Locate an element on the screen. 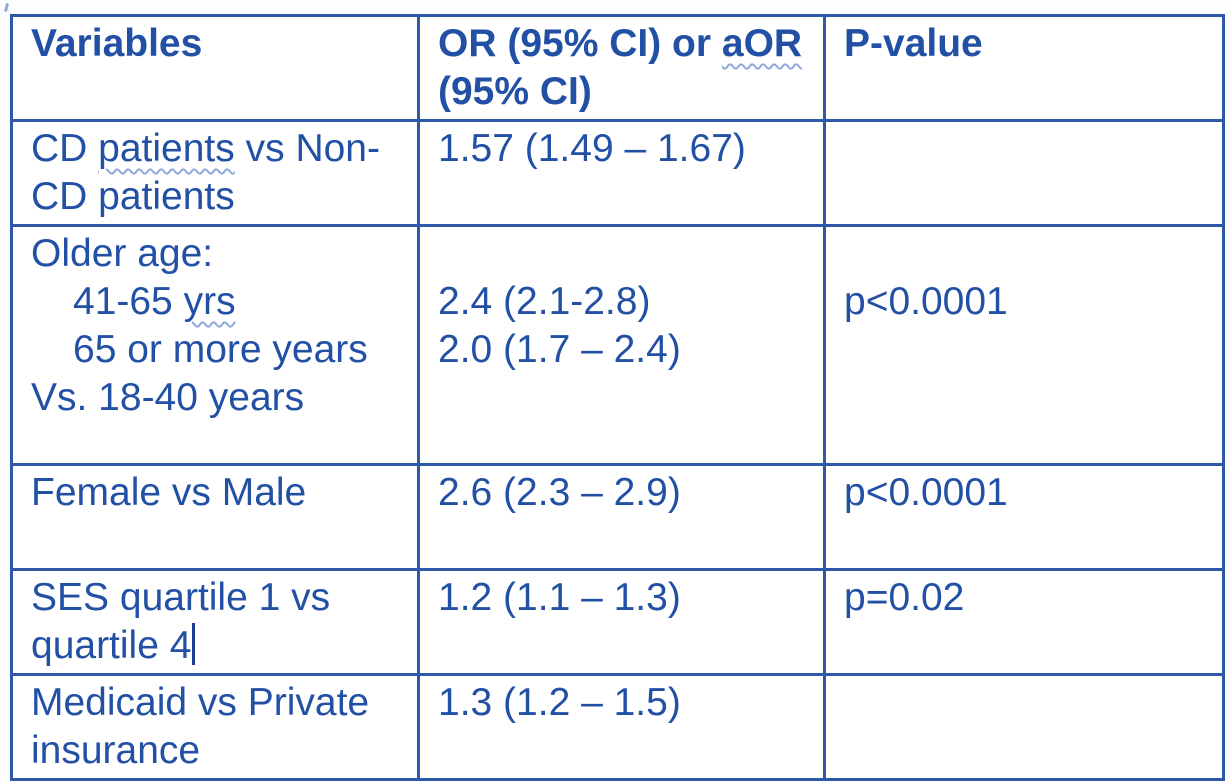 Image resolution: width=1230 pixels, height=781 pixels. cell-line: Older age: is located at coordinates (217, 254).